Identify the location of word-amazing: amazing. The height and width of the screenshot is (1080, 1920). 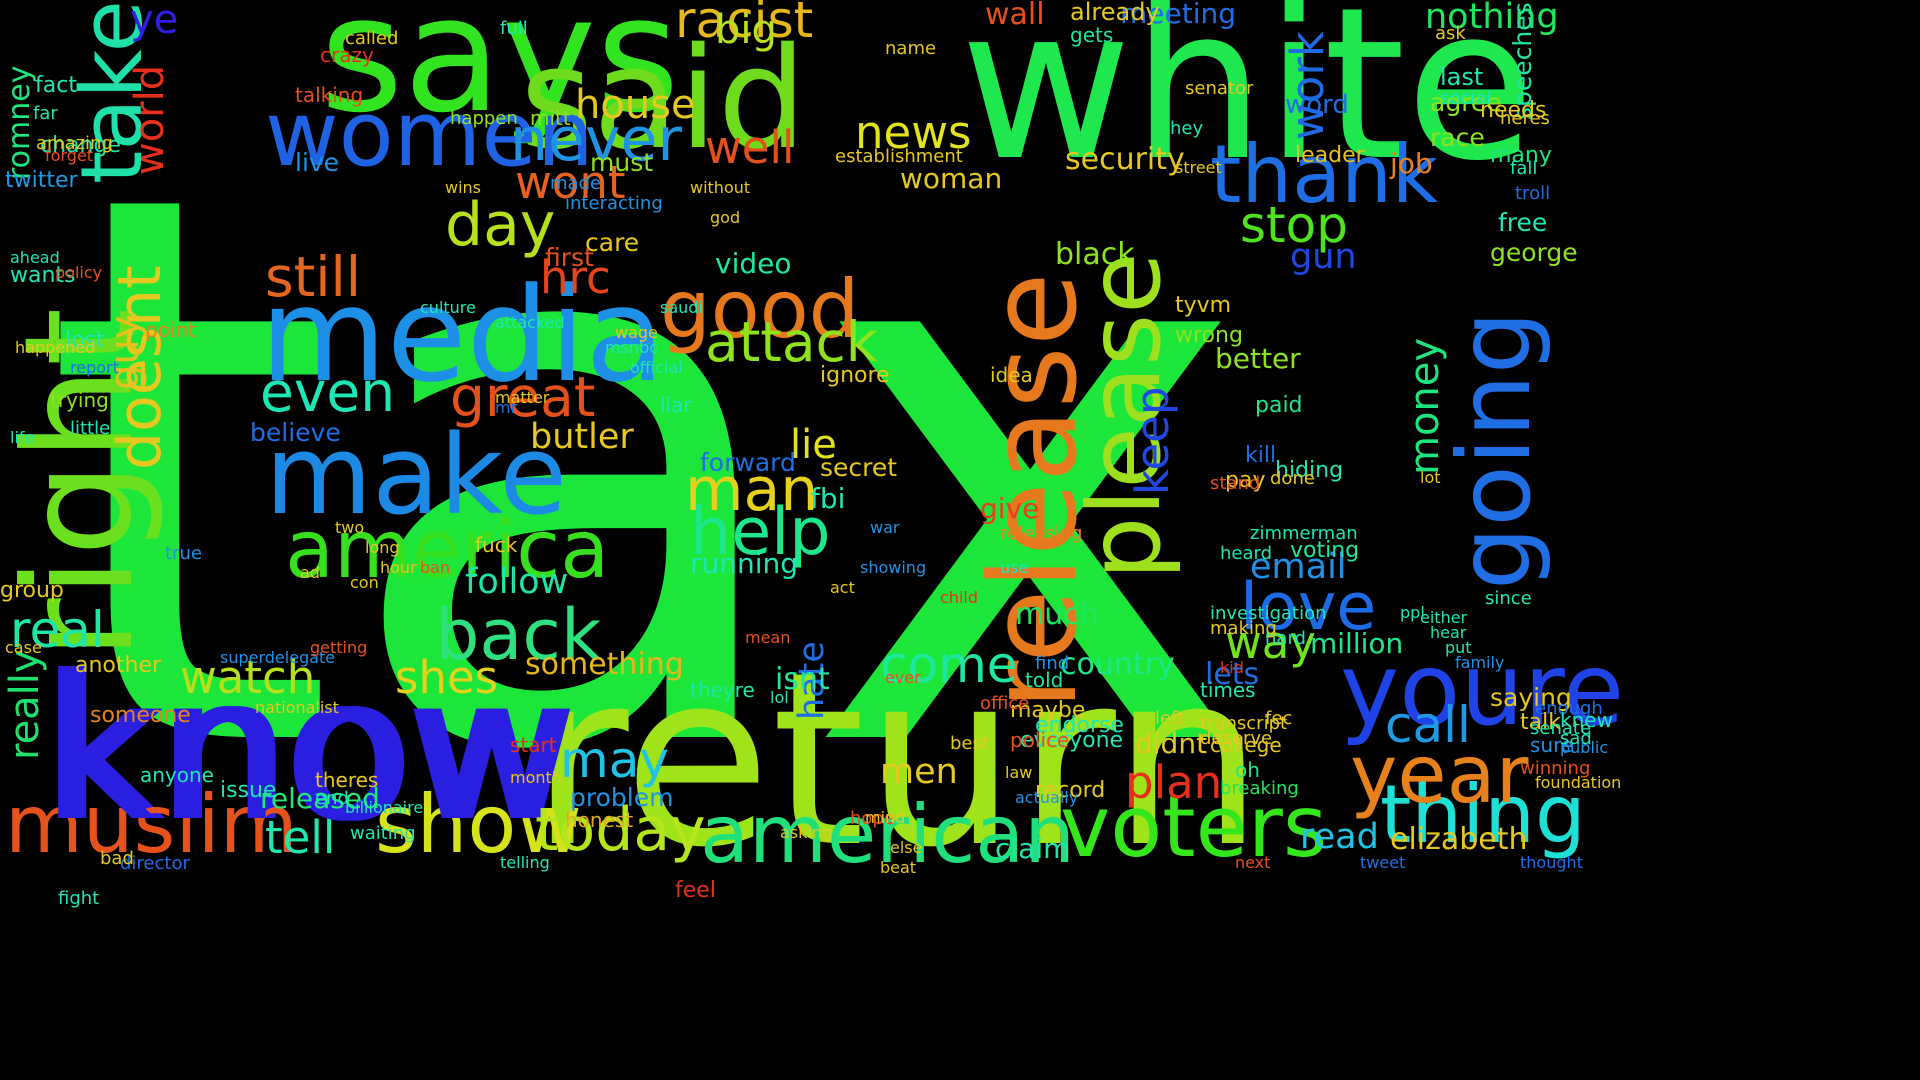
(74, 143).